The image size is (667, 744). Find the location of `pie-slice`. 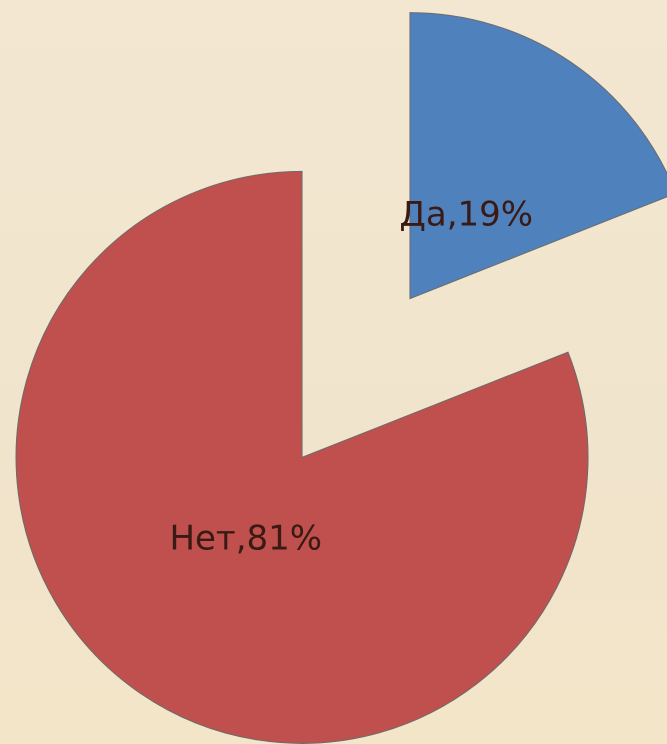

pie-slice is located at coordinates (538, 156).